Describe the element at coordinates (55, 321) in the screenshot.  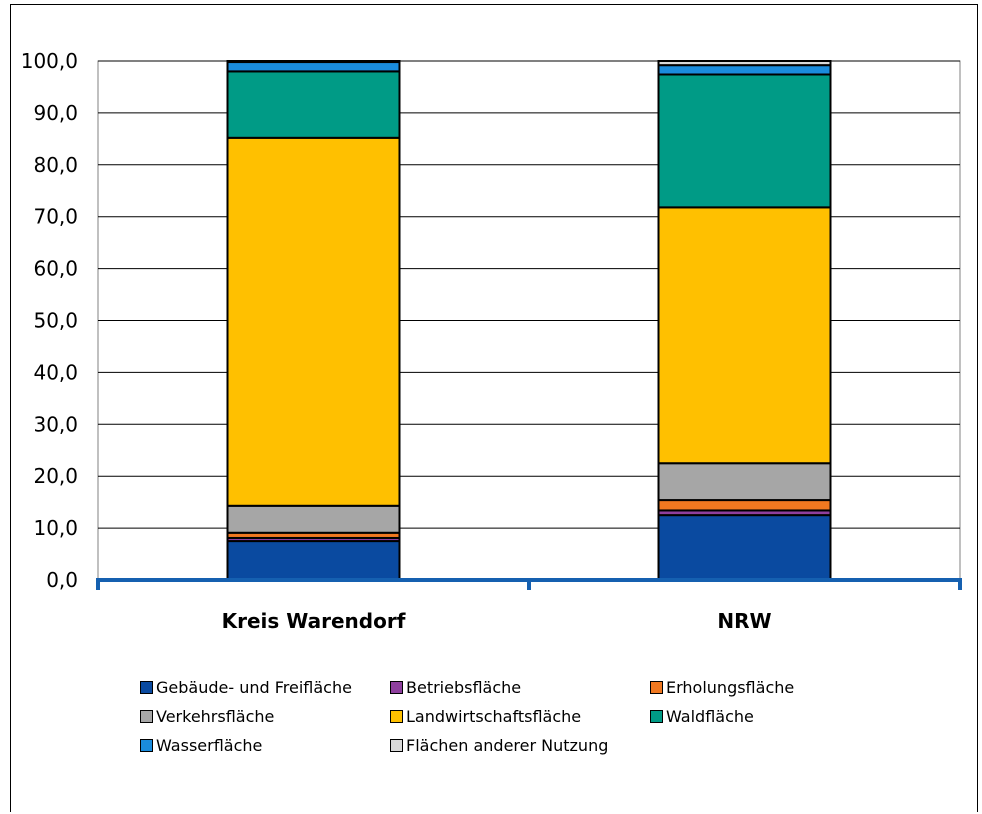
I see `y-tick-label: 50,0` at that location.